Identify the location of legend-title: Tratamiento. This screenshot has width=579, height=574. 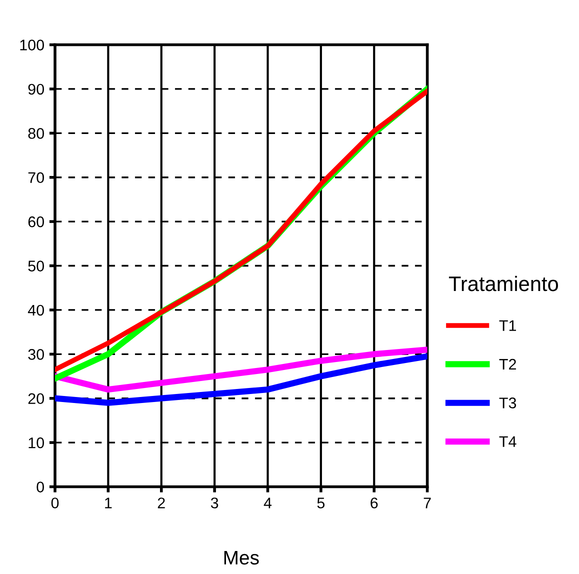
(503, 284).